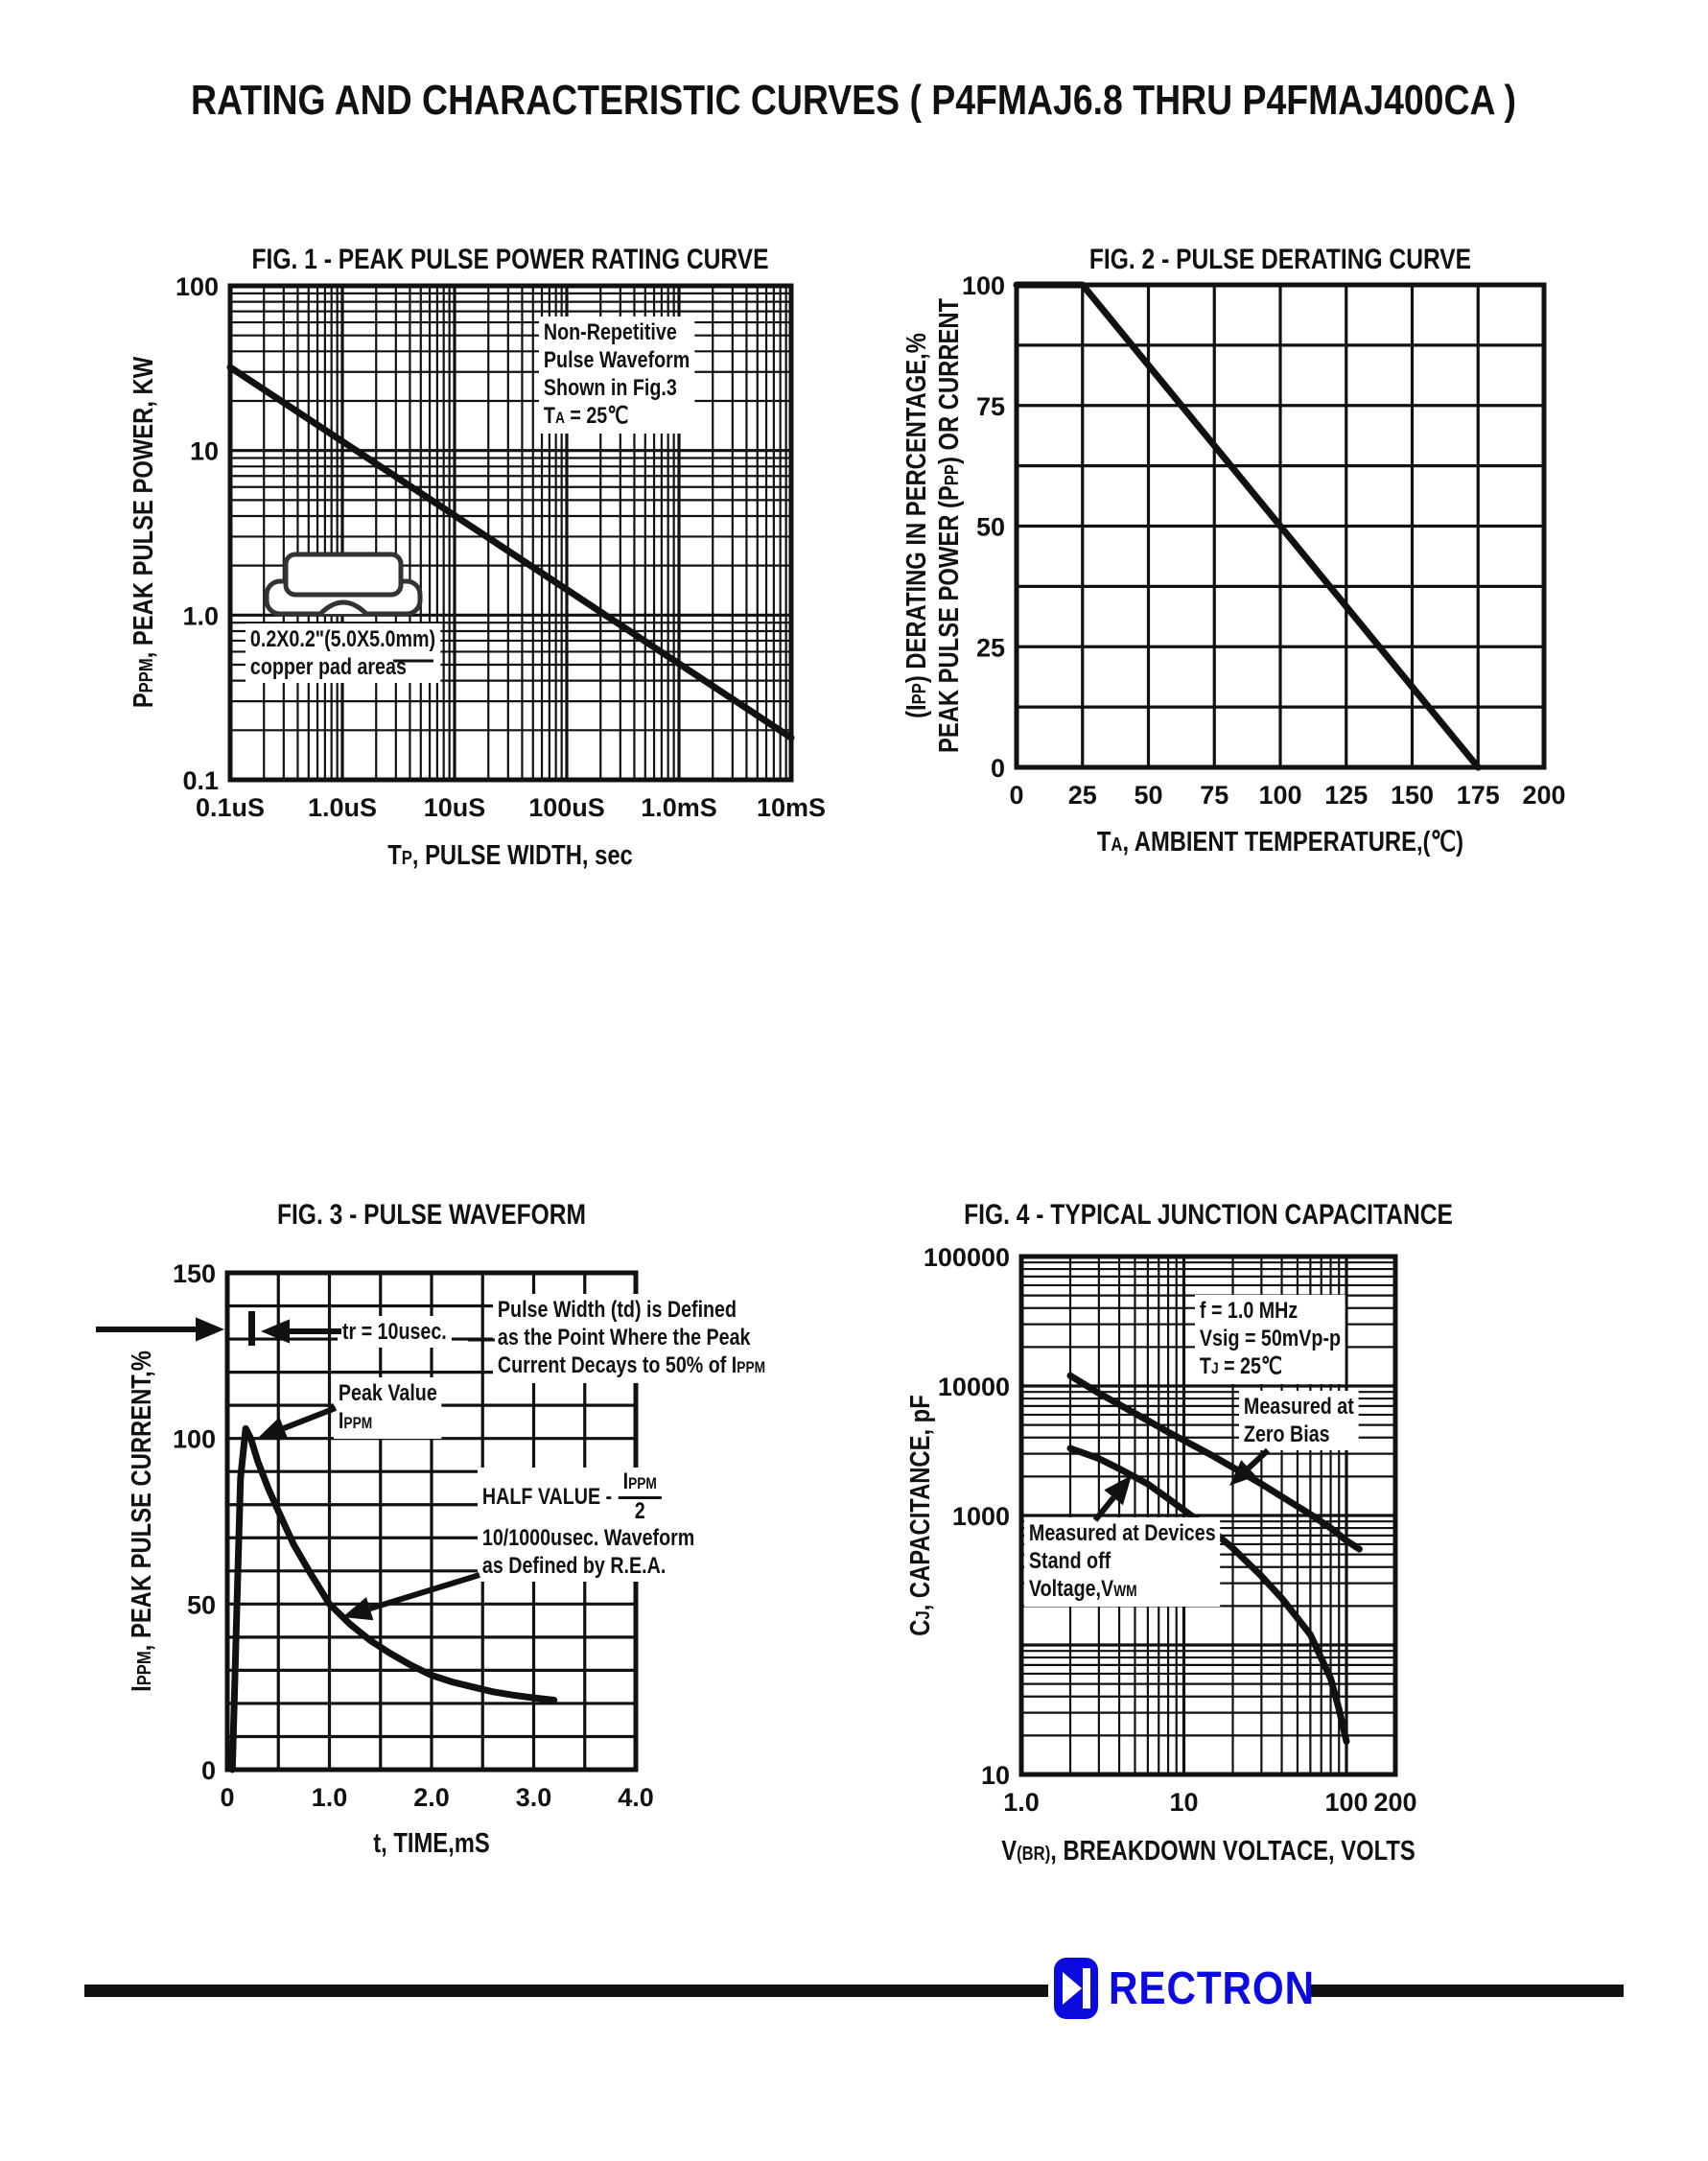 This screenshot has width=1708, height=2161. I want to click on series-measured-at-zero-bias, so click(1214, 1462).